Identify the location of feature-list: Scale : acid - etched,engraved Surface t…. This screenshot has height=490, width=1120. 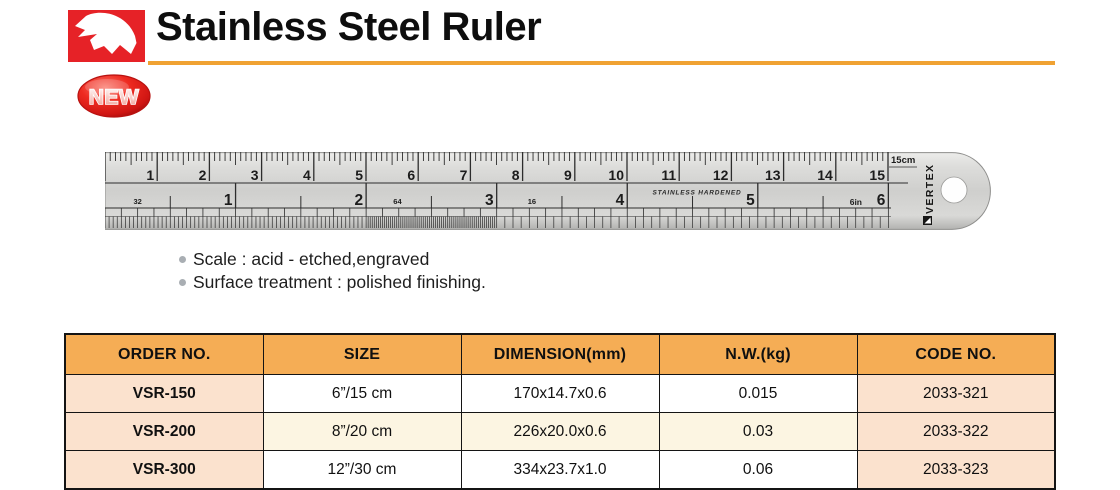
(332, 273).